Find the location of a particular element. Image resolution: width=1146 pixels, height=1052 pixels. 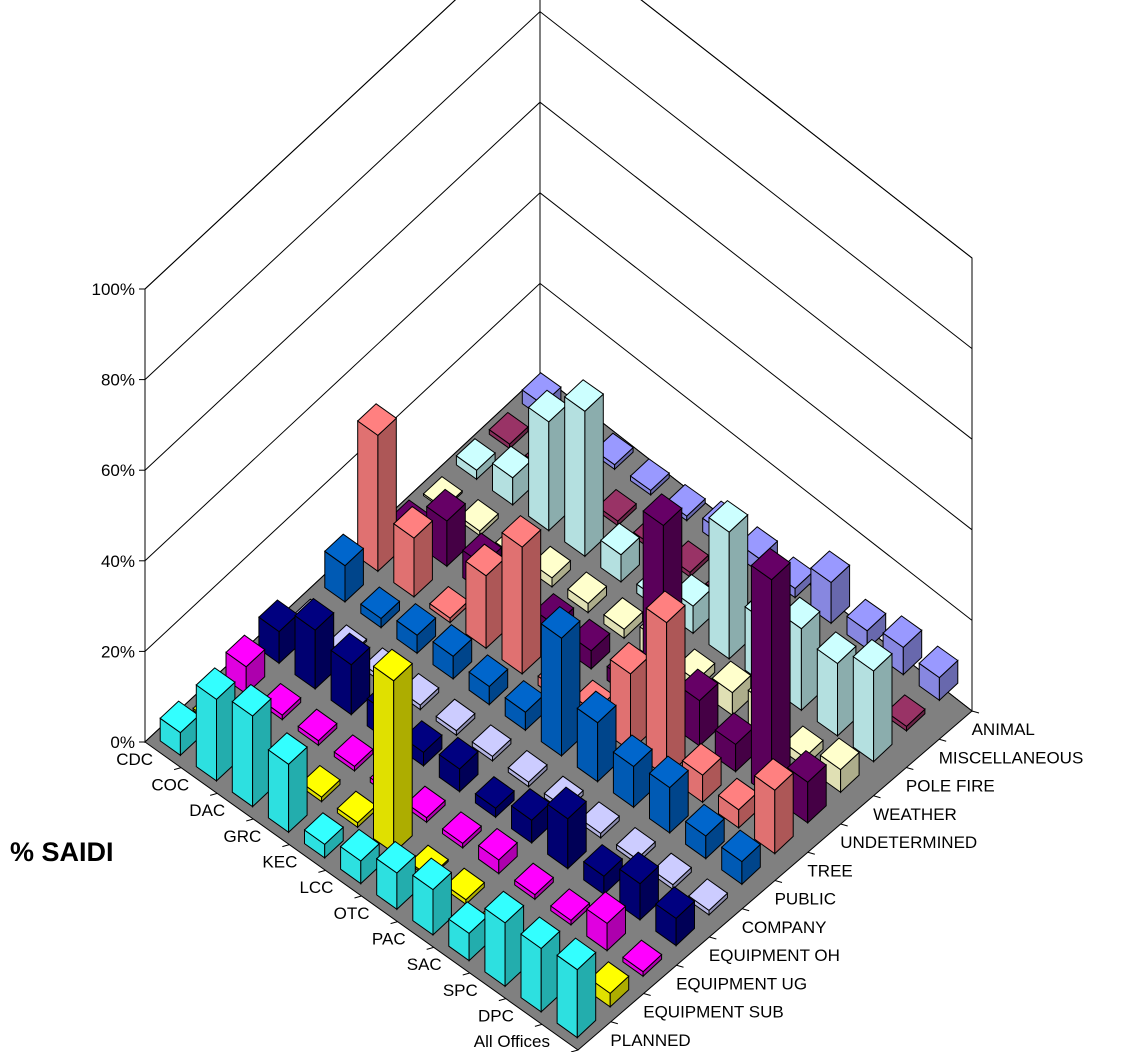

office-label: KEC is located at coordinates (279, 862).